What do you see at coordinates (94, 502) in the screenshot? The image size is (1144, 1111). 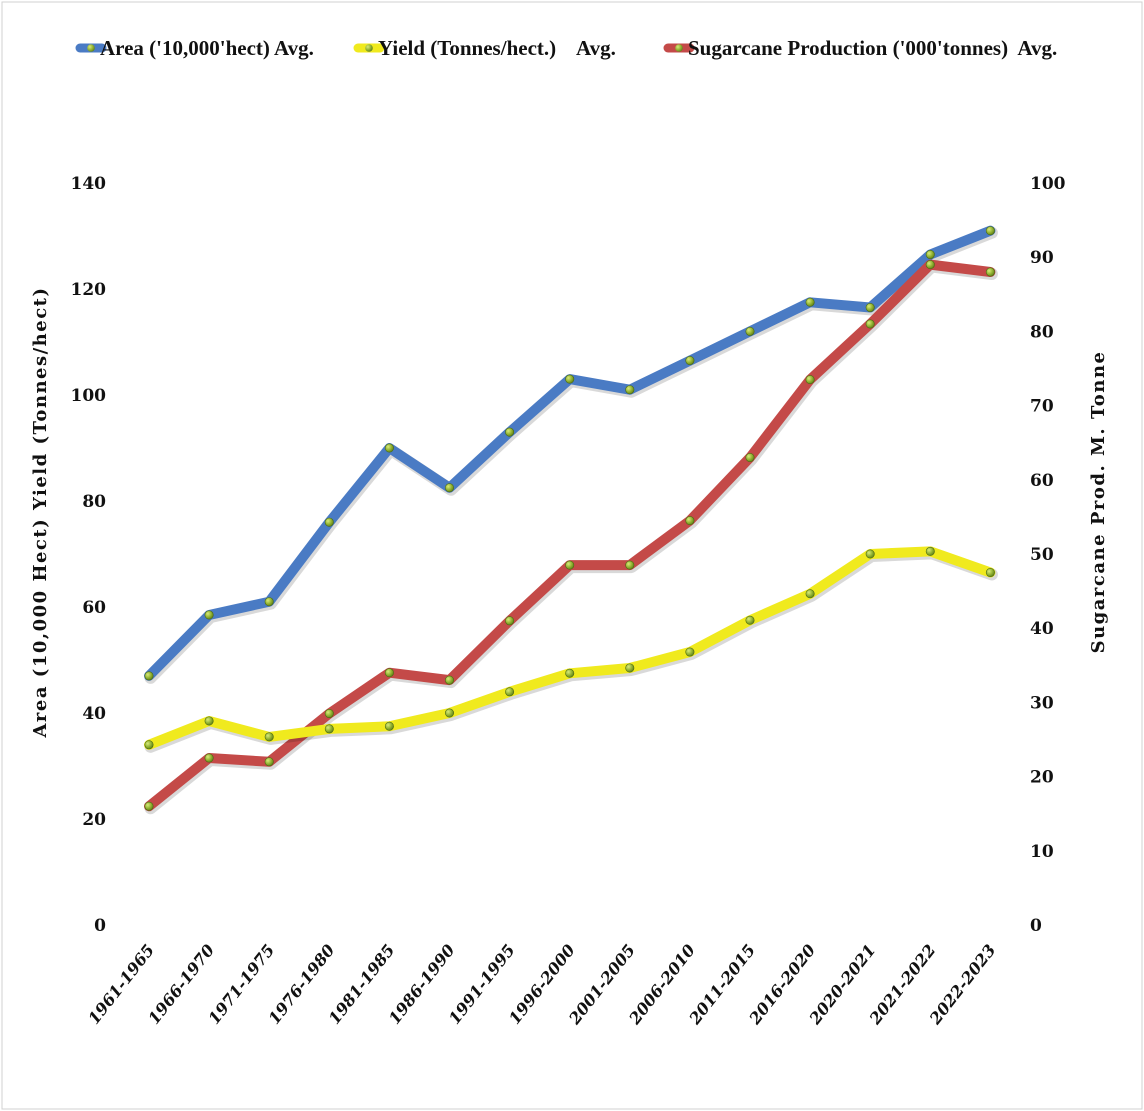 I see `left-tick-label: 80` at bounding box center [94, 502].